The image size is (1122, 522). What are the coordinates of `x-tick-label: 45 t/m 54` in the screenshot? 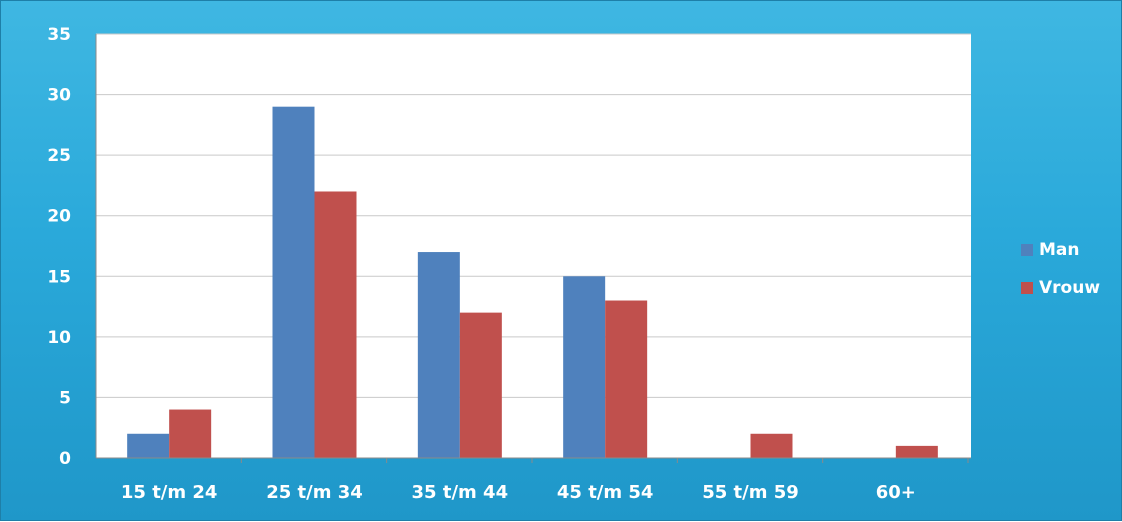 It's located at (605, 492).